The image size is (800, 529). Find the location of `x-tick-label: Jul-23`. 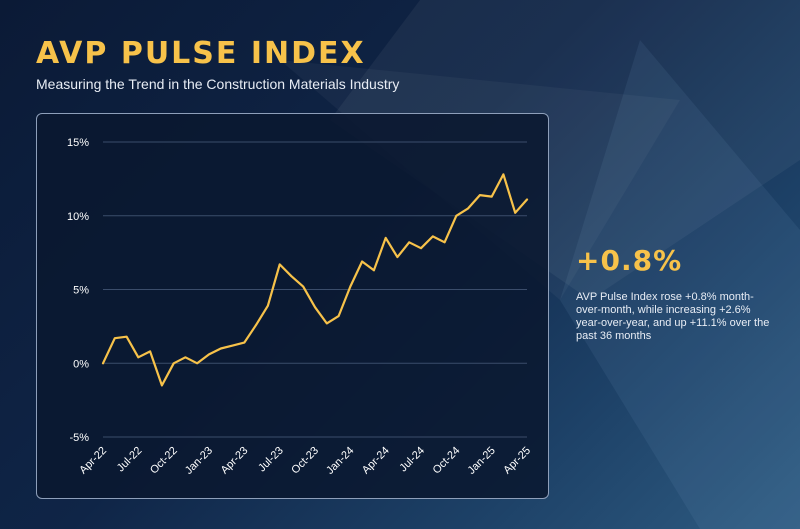

x-tick-label: Jul-23 is located at coordinates (271, 460).